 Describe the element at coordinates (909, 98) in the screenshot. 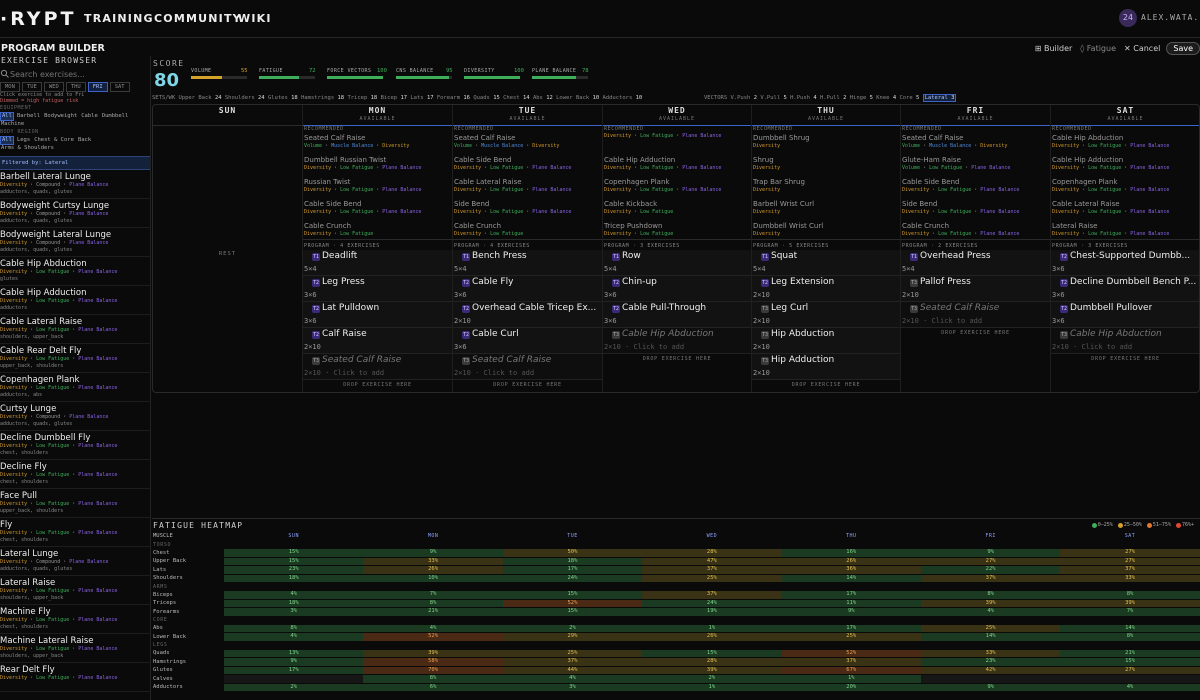

I see `vector-item: Core 5` at that location.